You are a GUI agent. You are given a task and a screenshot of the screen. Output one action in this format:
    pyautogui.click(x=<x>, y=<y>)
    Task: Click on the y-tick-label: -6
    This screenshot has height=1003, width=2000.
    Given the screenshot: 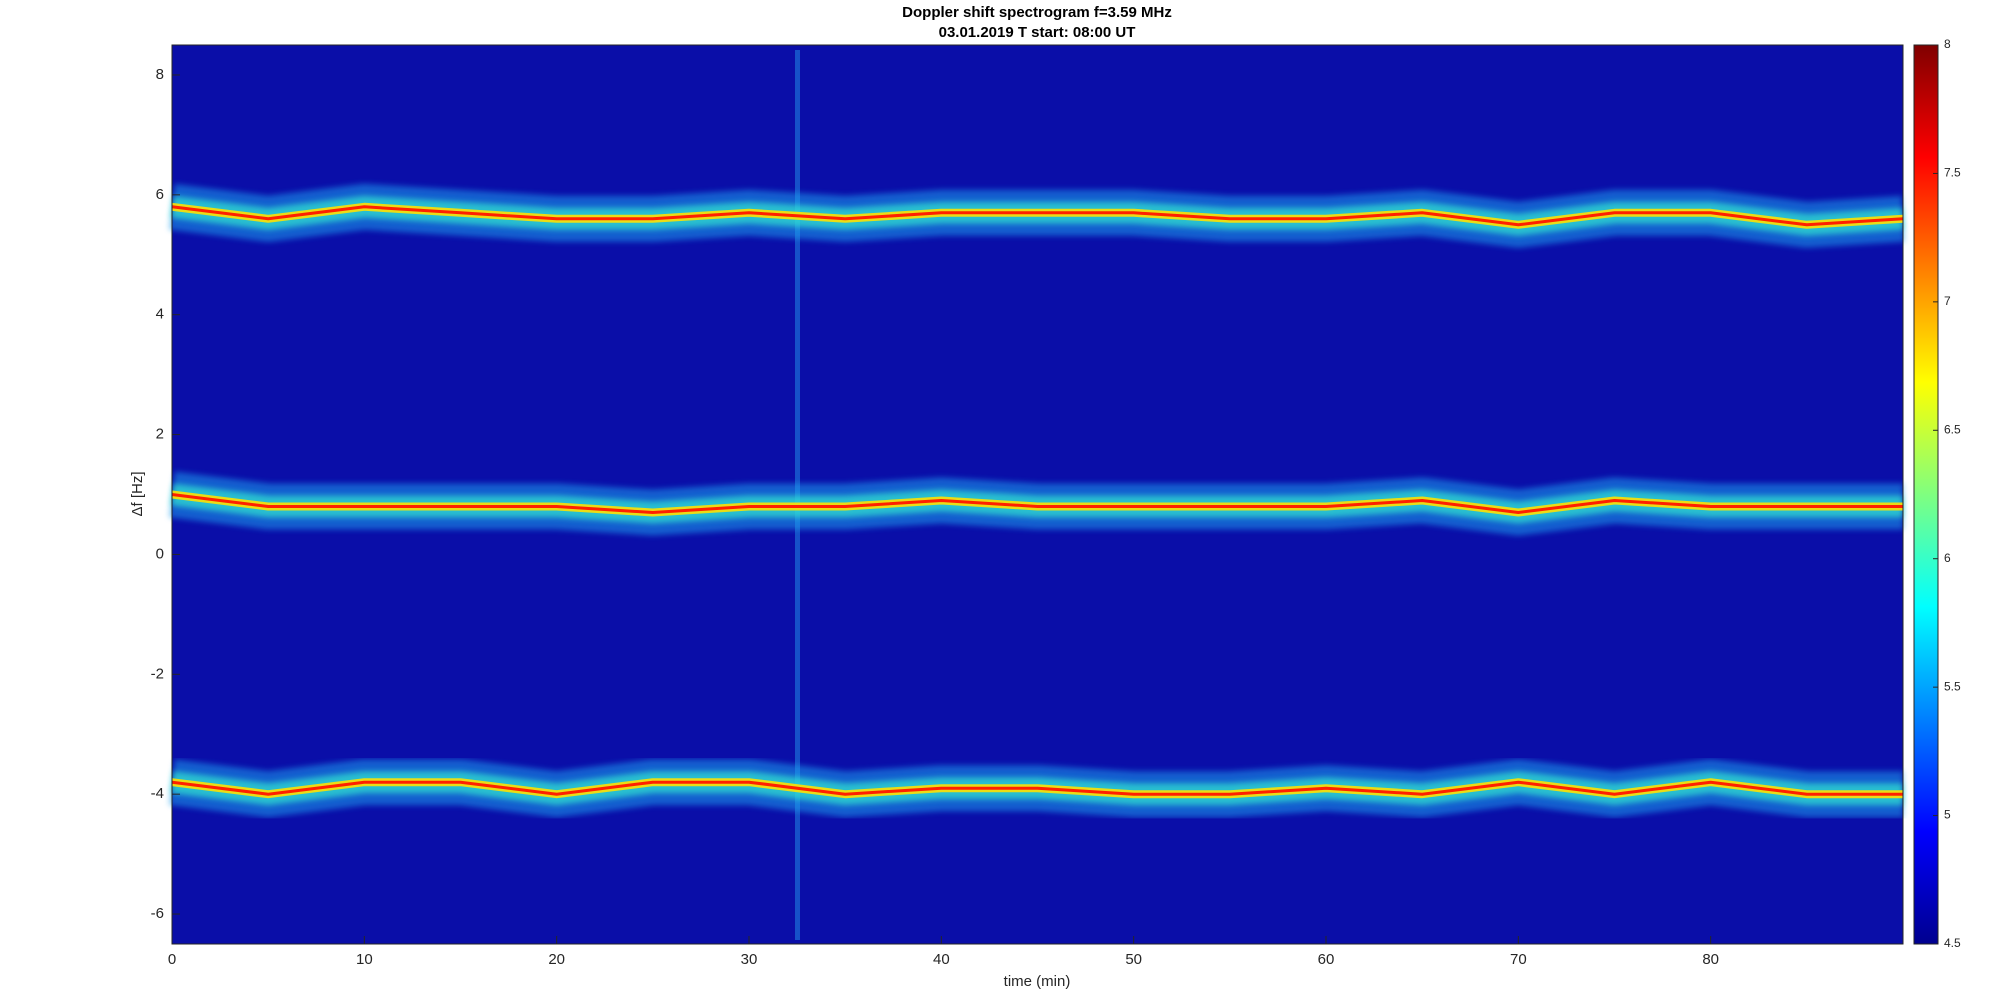 What is the action you would take?
    pyautogui.click(x=157, y=913)
    